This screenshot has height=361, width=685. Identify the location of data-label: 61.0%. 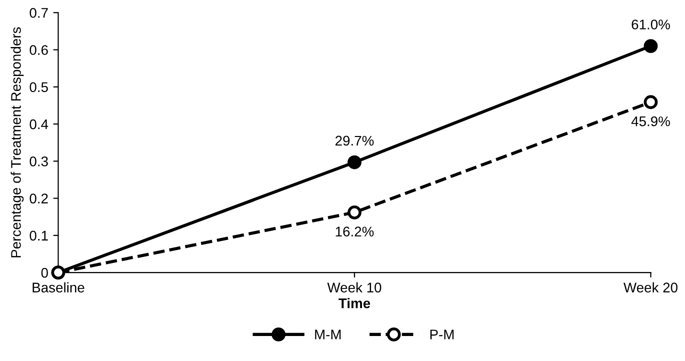
(651, 25).